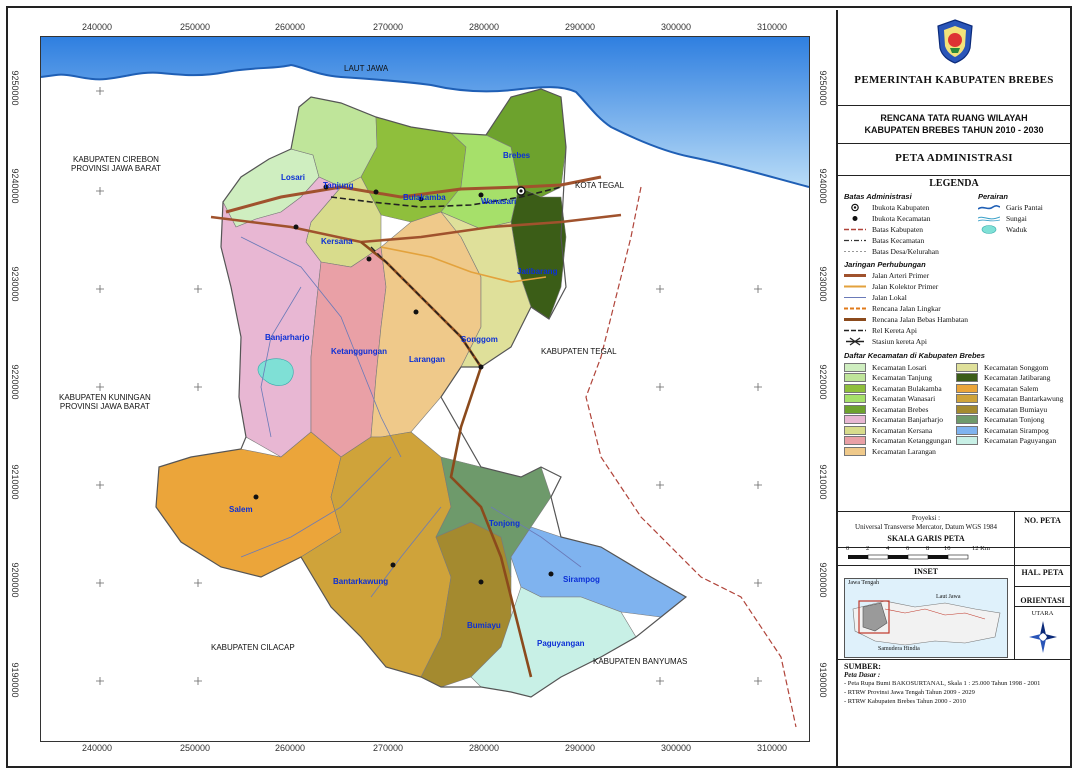 This screenshot has width=1080, height=776. Describe the element at coordinates (484, 748) in the screenshot. I see `x-tick-bottom-280000: 280000` at that location.